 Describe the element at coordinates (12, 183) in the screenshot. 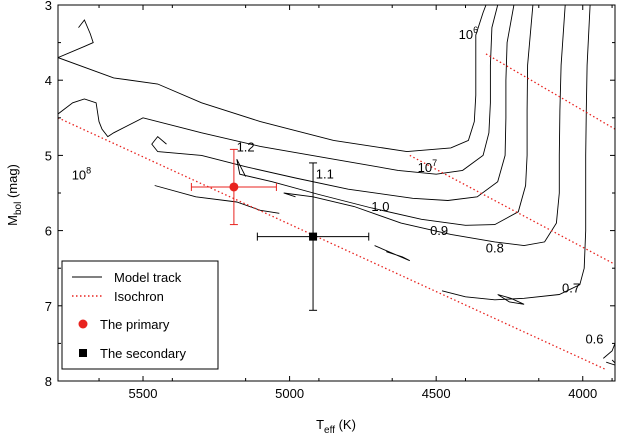

I see `y-axis-label-unit: (mag)` at that location.